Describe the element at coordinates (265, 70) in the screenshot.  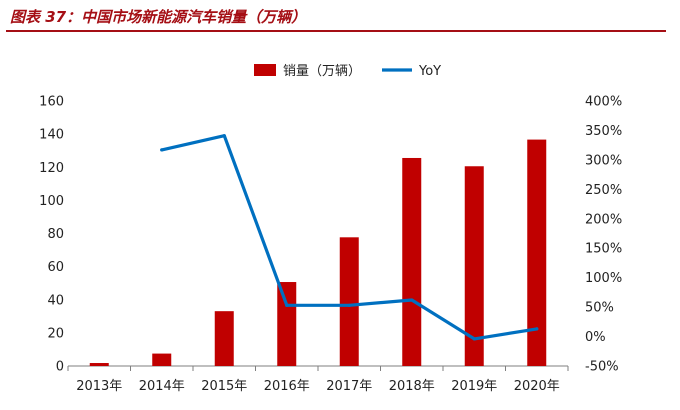
I see `legend-swatch-sales` at that location.